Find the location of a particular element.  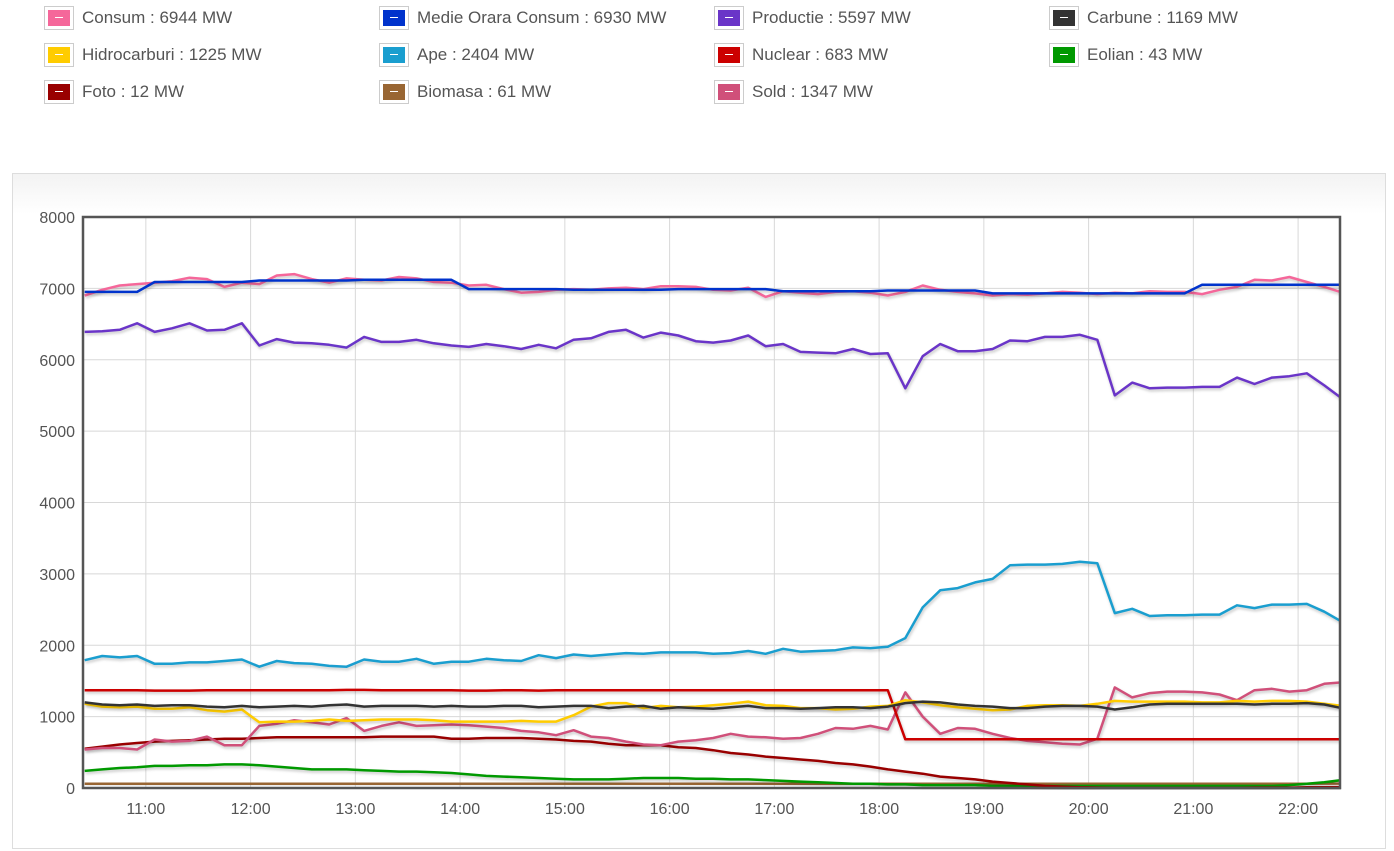

legend-label: Hidrocarburi : 1225 MW is located at coordinates (172, 54).